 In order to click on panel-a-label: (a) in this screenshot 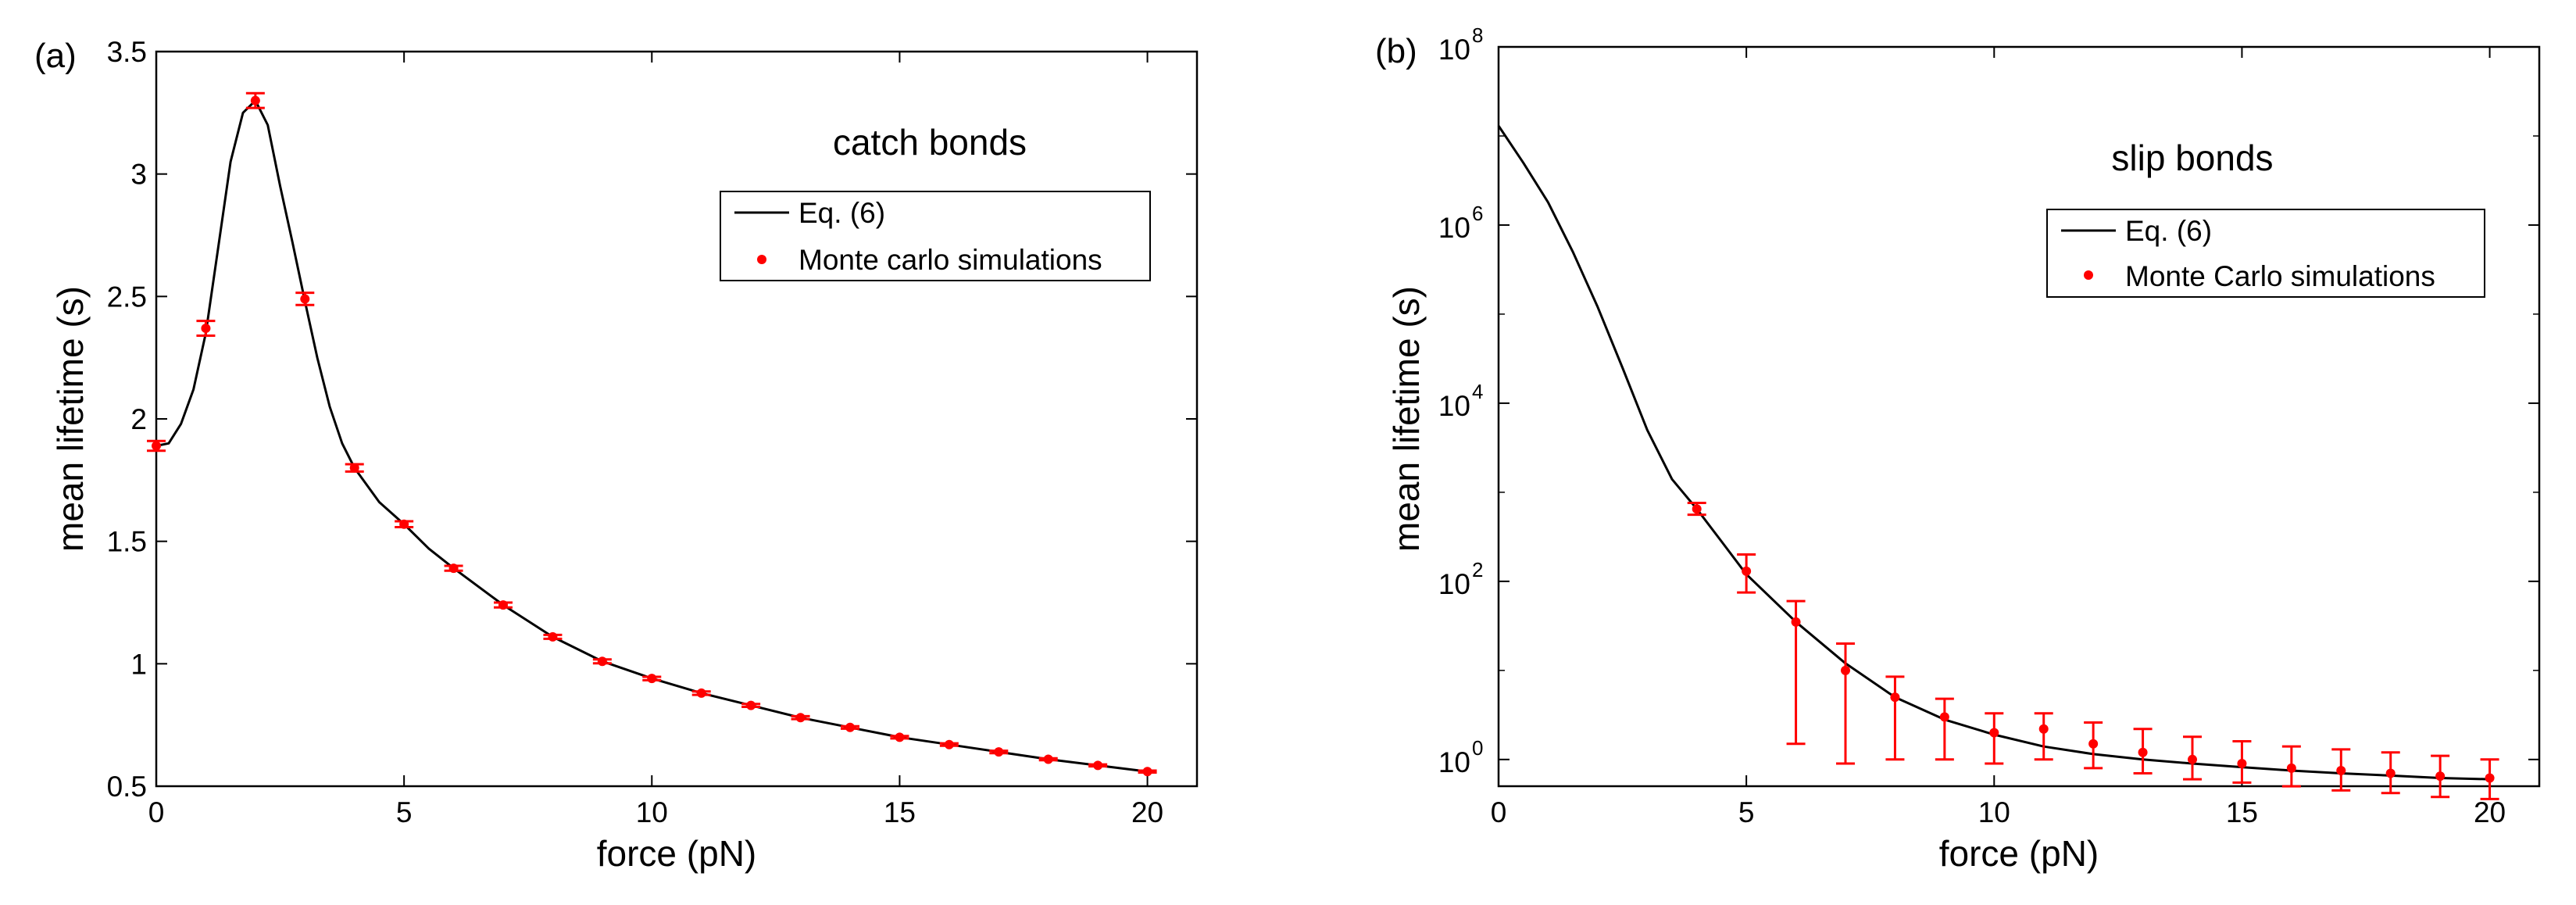, I will do `click(56, 56)`.